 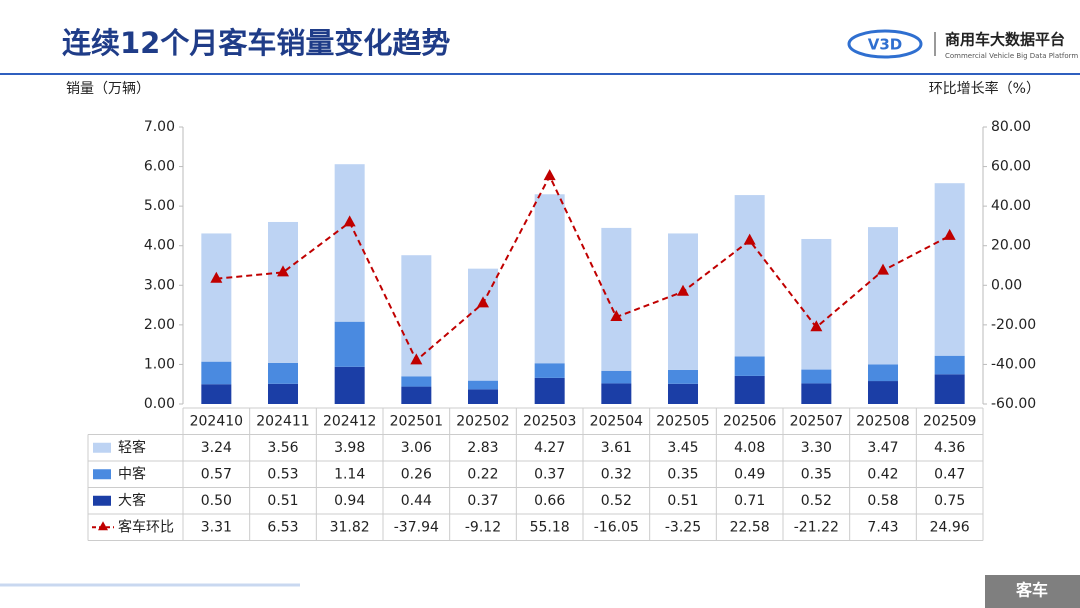 What do you see at coordinates (216, 474) in the screenshot?
I see `table-value: 0.57` at bounding box center [216, 474].